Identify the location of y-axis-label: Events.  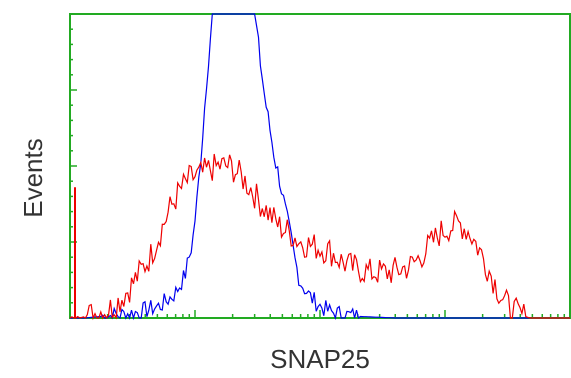
(33, 178).